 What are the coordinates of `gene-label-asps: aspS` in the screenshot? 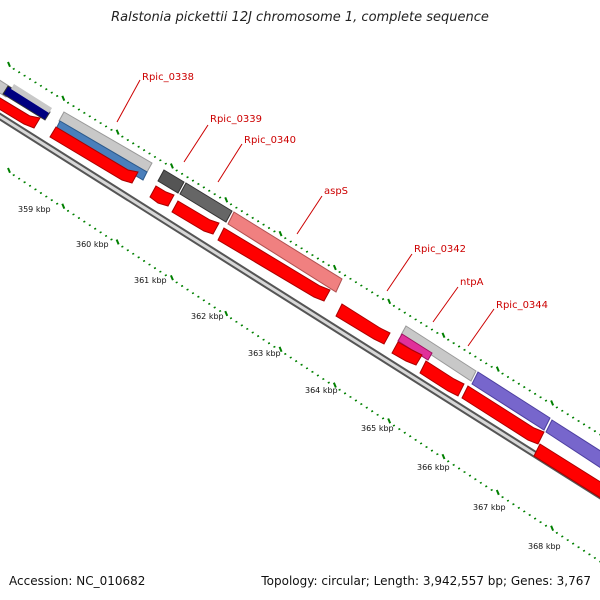 It's located at (336, 191).